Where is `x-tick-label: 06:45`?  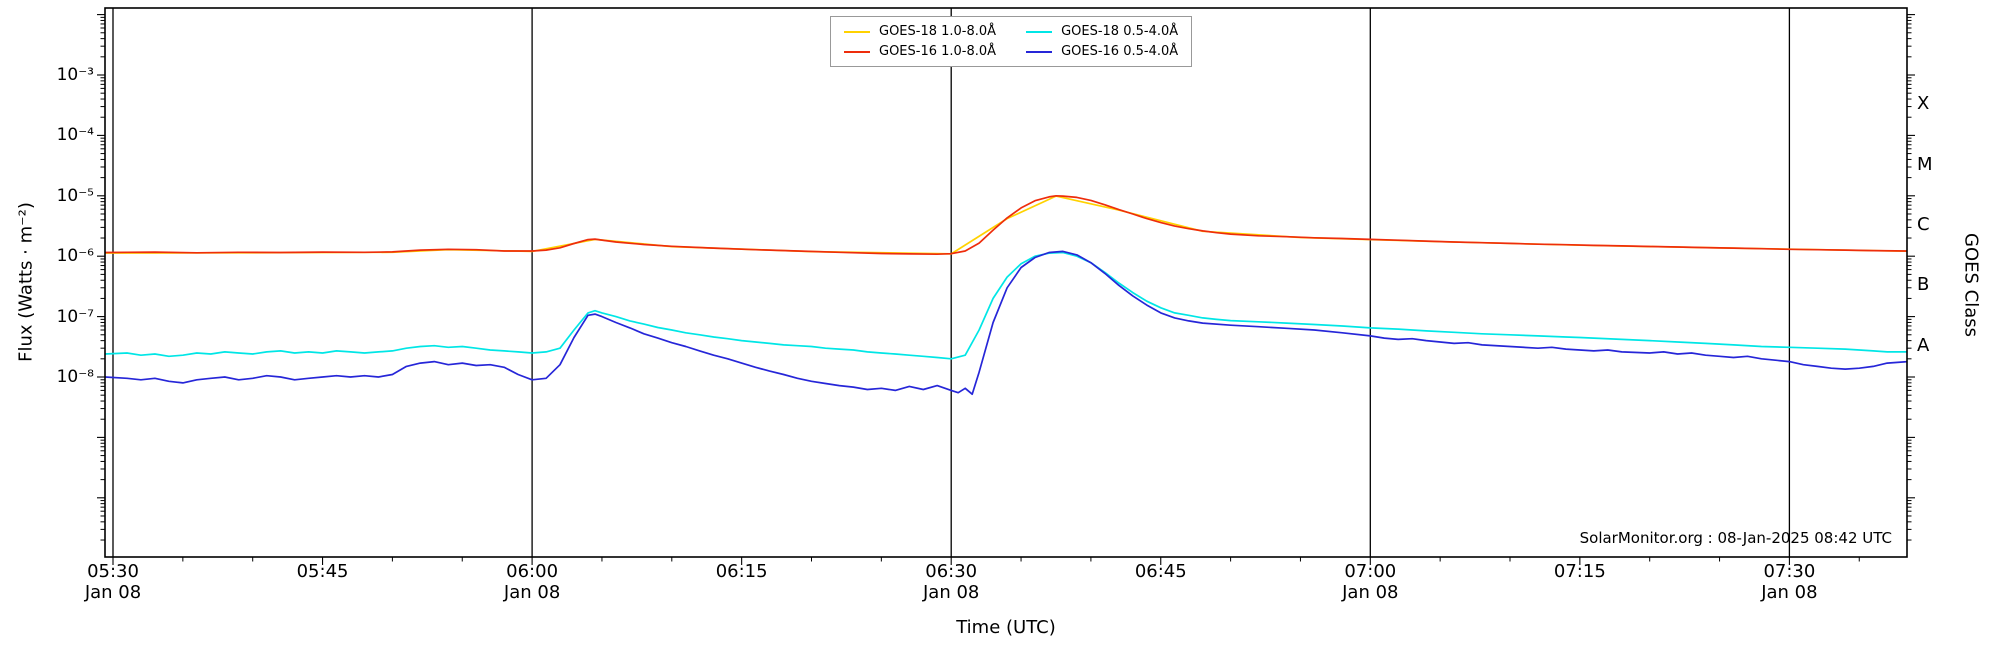 x-tick-label: 06:45 is located at coordinates (1161, 571).